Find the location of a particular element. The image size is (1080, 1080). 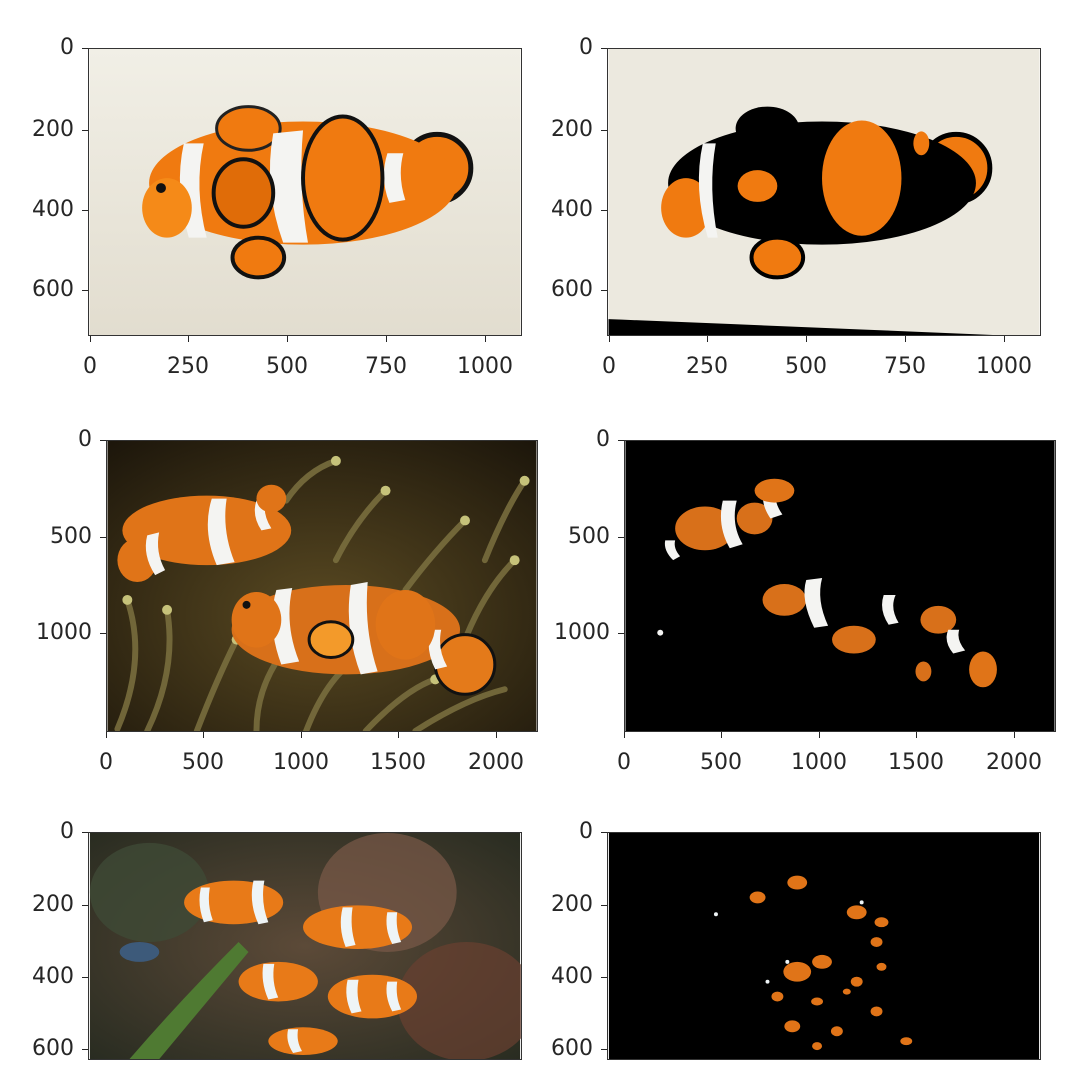

clownfish-pair-anemone-original-image is located at coordinates (322, 586).